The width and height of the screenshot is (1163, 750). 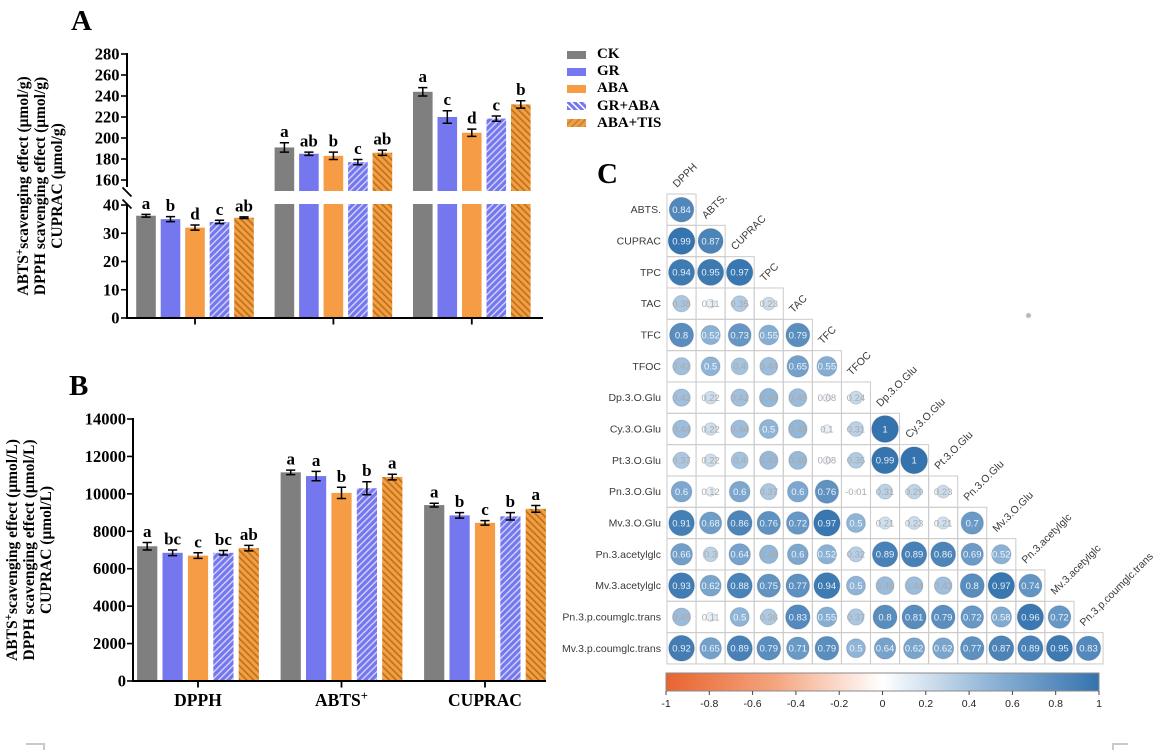 I want to click on corr-row-label-TAC: TAC, so click(x=651, y=304).